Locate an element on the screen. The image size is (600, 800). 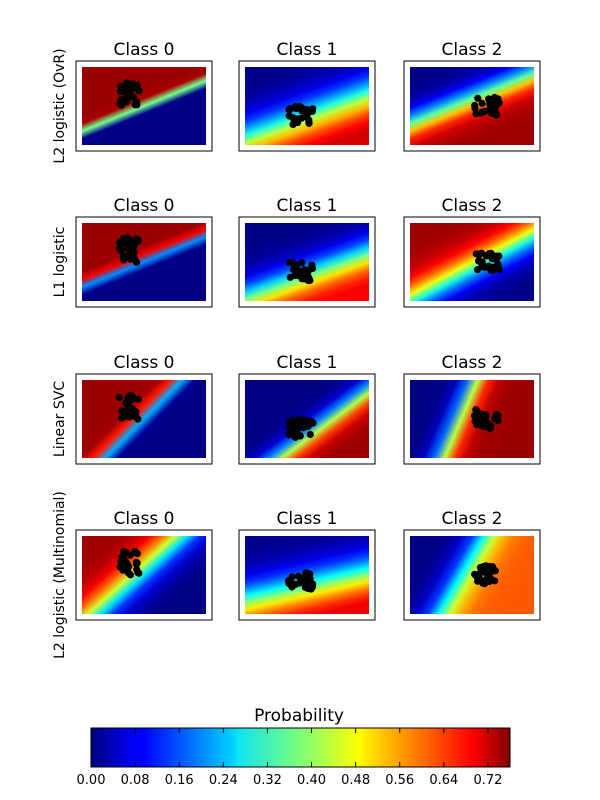
colorbar-tick-label: 0.56 is located at coordinates (399, 780).